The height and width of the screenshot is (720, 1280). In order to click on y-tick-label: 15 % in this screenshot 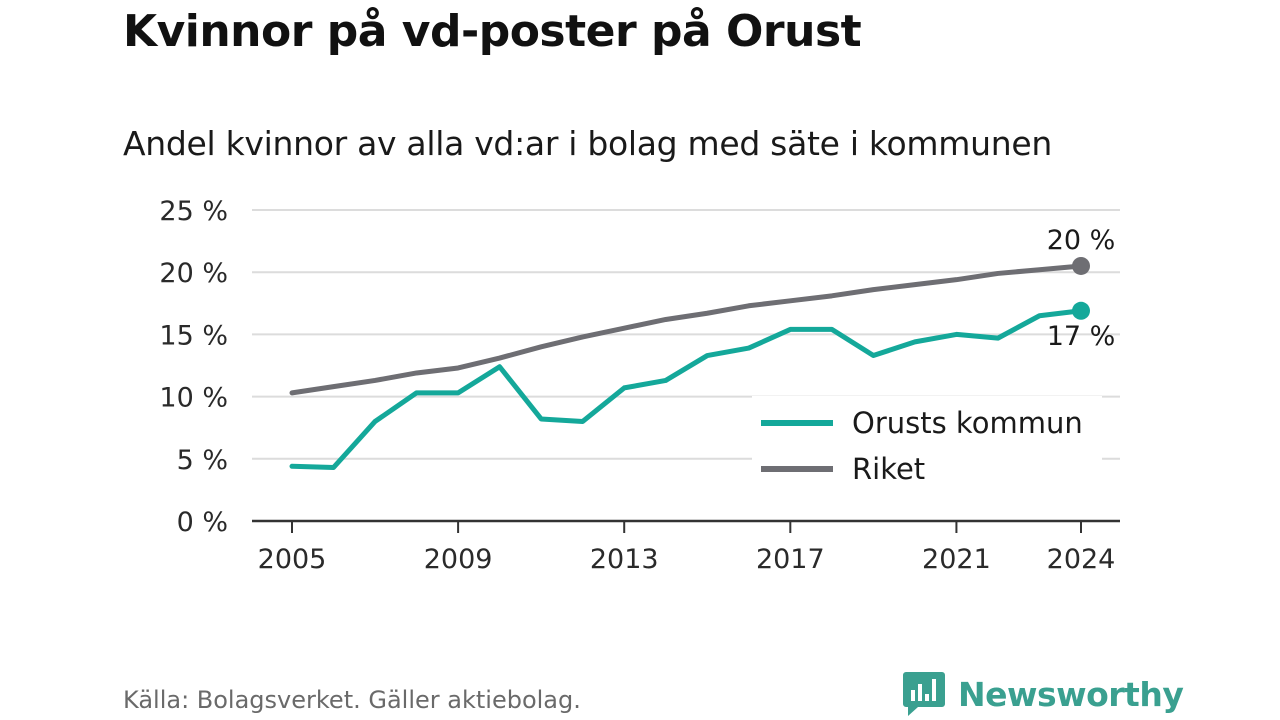, I will do `click(193, 335)`.